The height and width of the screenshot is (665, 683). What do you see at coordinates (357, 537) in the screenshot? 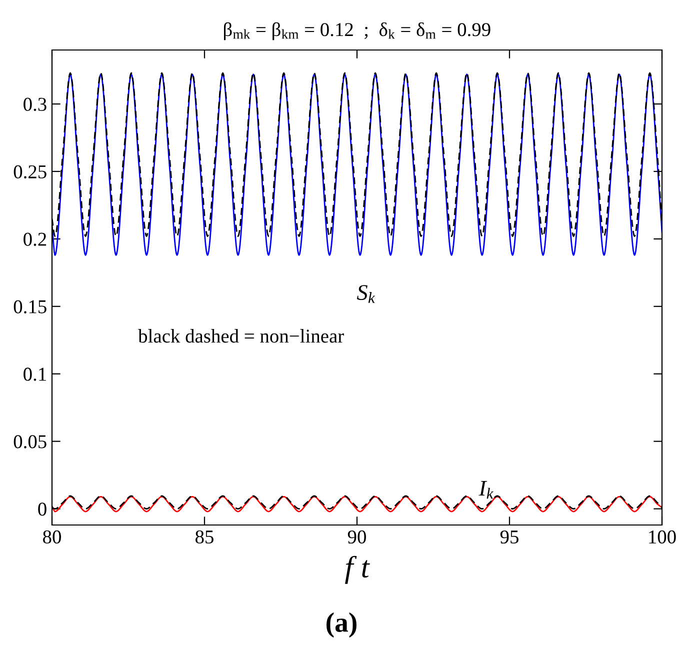
I see `x-tick-label: 90` at bounding box center [357, 537].